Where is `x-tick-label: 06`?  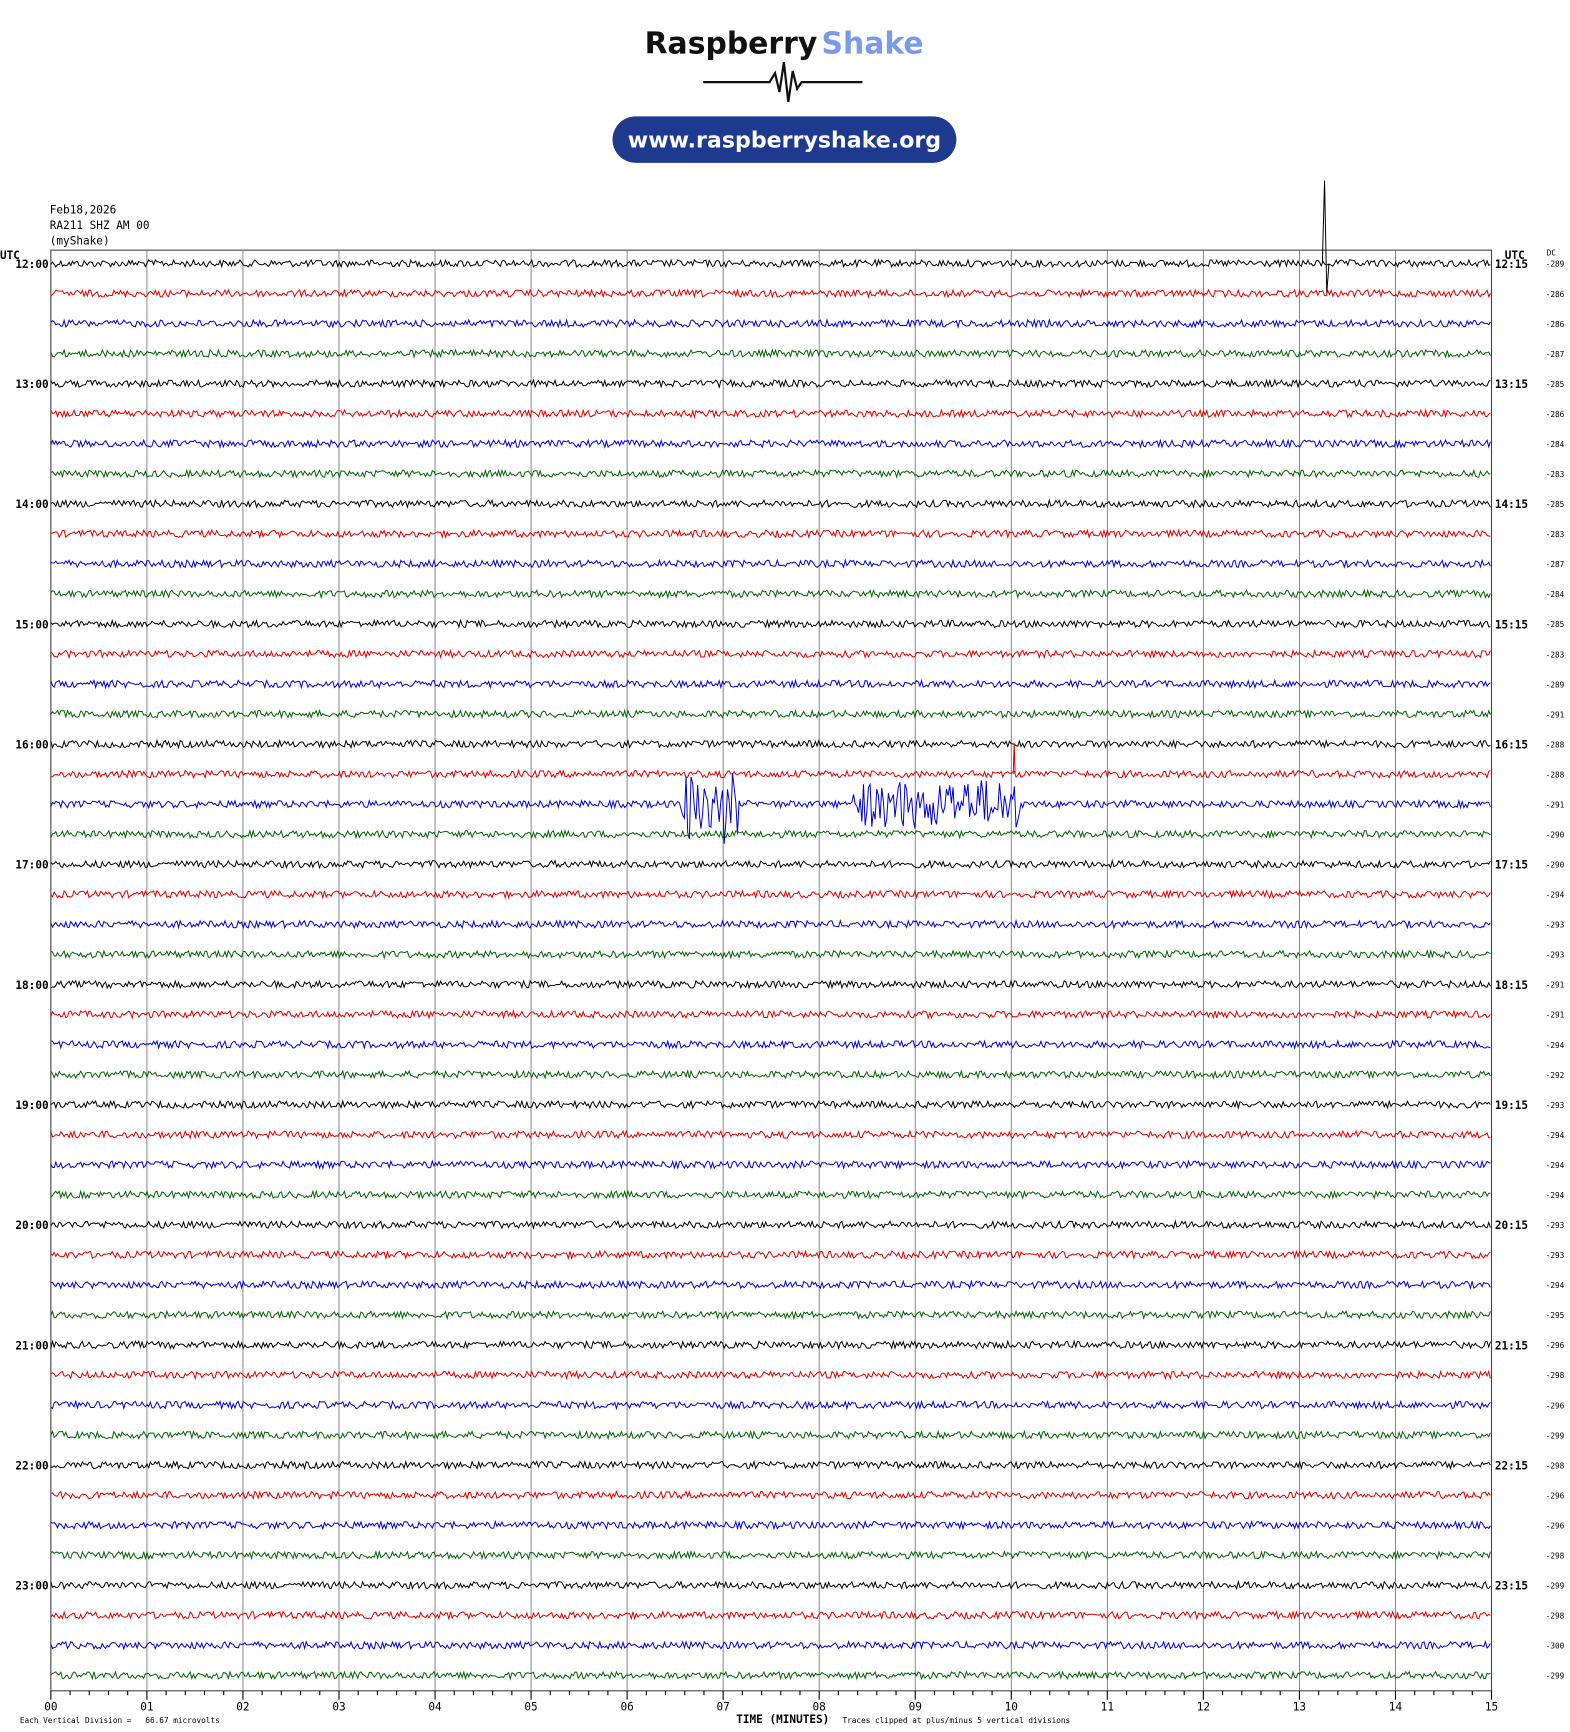
x-tick-label: 06 is located at coordinates (626, 1707).